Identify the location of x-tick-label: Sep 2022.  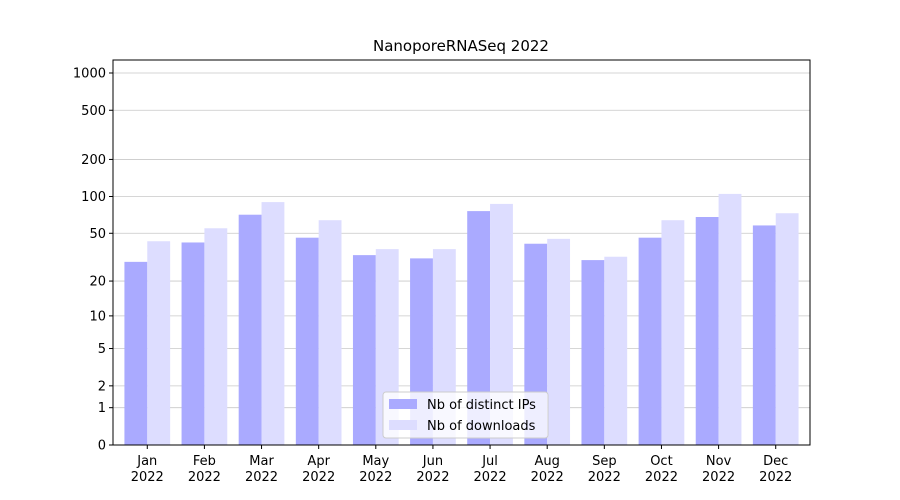
(604, 469).